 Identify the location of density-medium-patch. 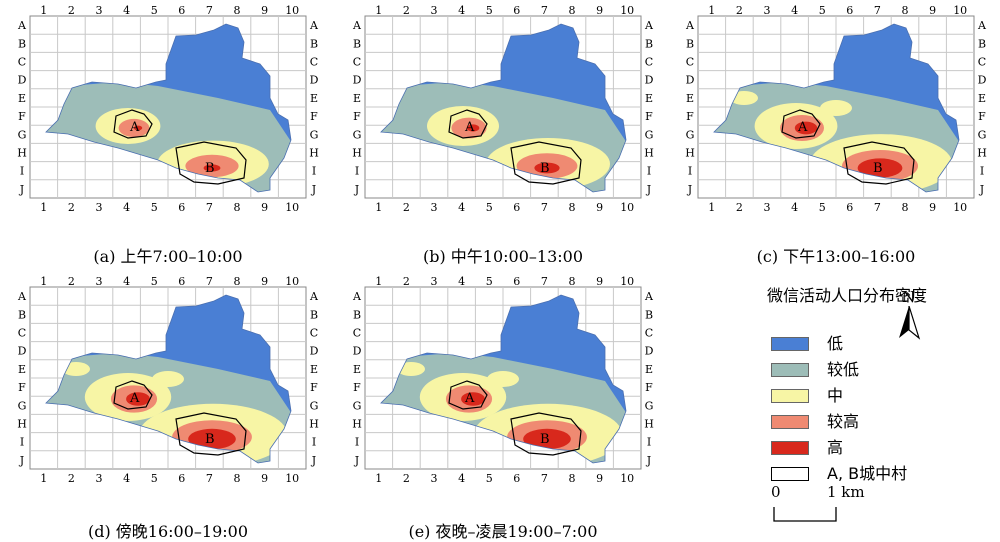
(503, 379).